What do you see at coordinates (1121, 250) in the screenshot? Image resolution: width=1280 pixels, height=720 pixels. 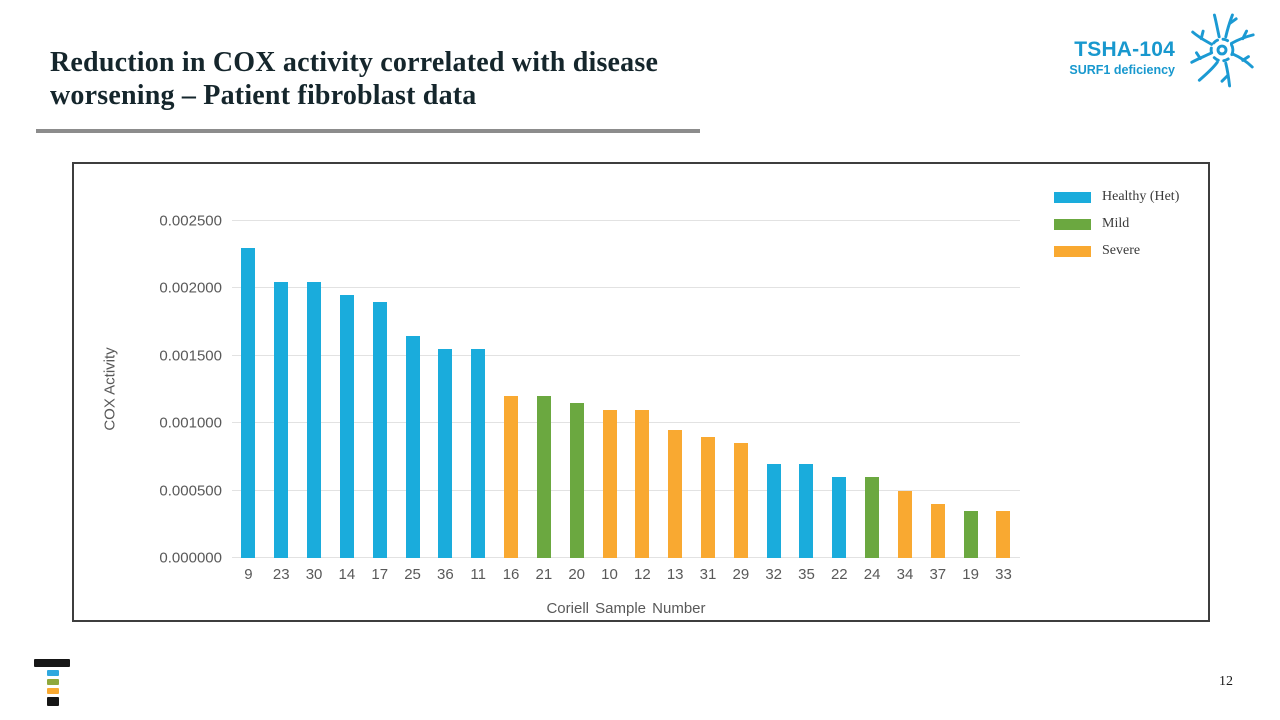 I see `legend-label-severe: Severe` at bounding box center [1121, 250].